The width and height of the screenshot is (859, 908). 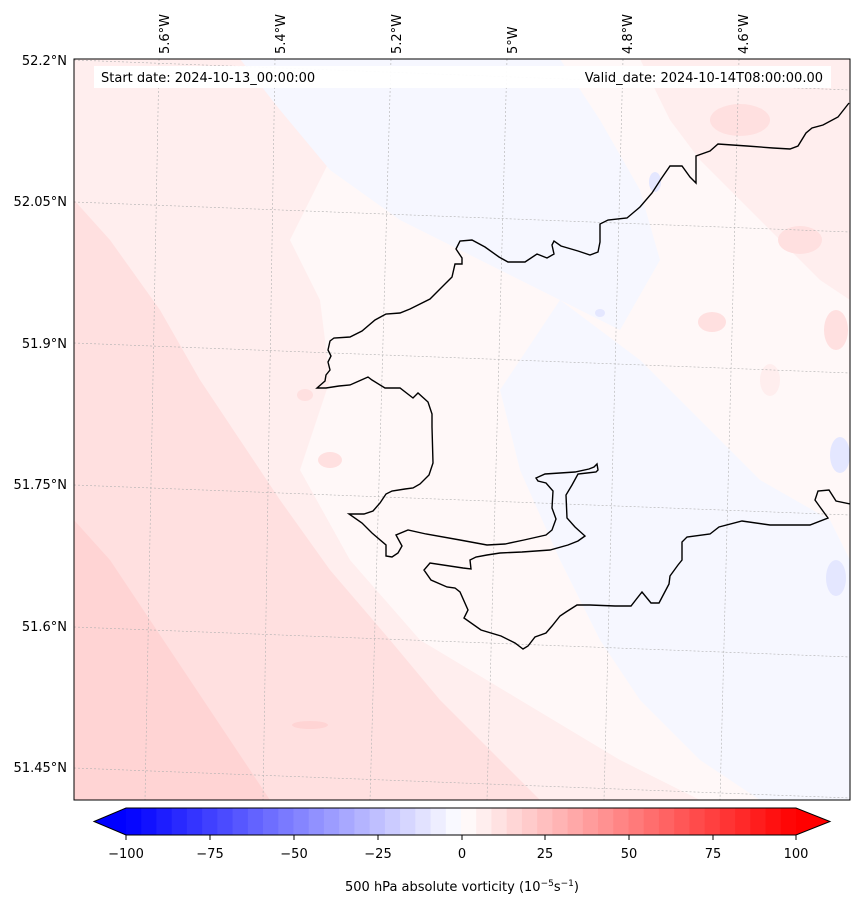 What do you see at coordinates (800, 240) in the screenshot?
I see `field-patch-positive-ne2` at bounding box center [800, 240].